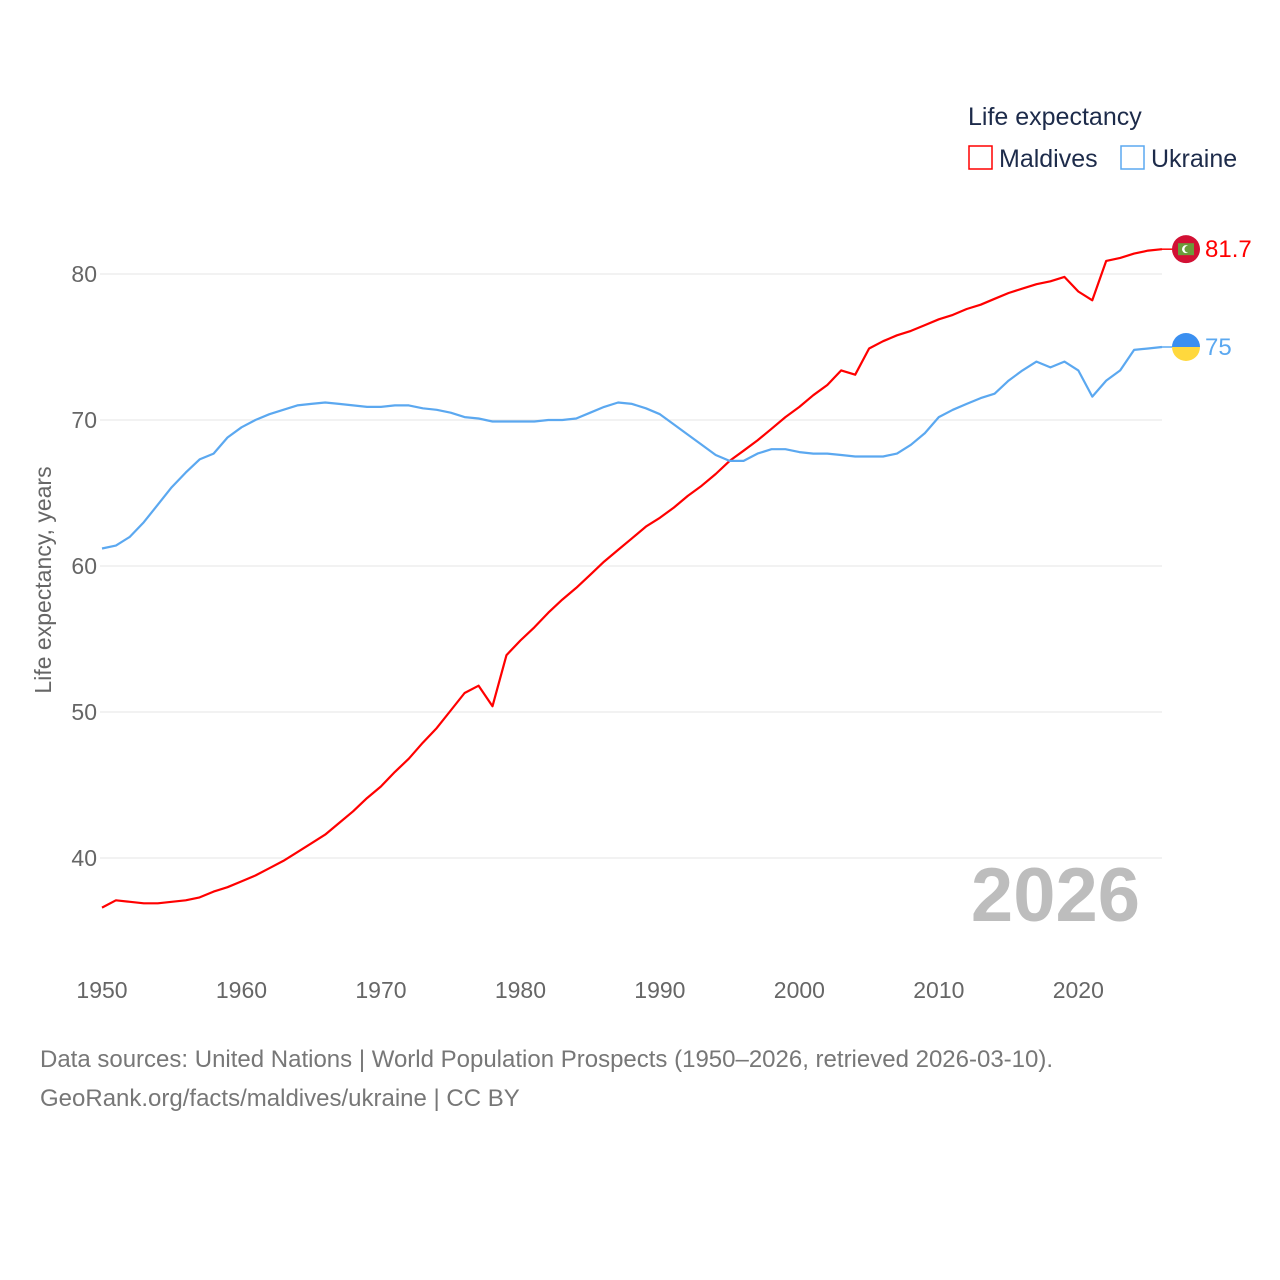 This screenshot has width=1280, height=1280. I want to click on crescent-cutout, so click(1188, 249).